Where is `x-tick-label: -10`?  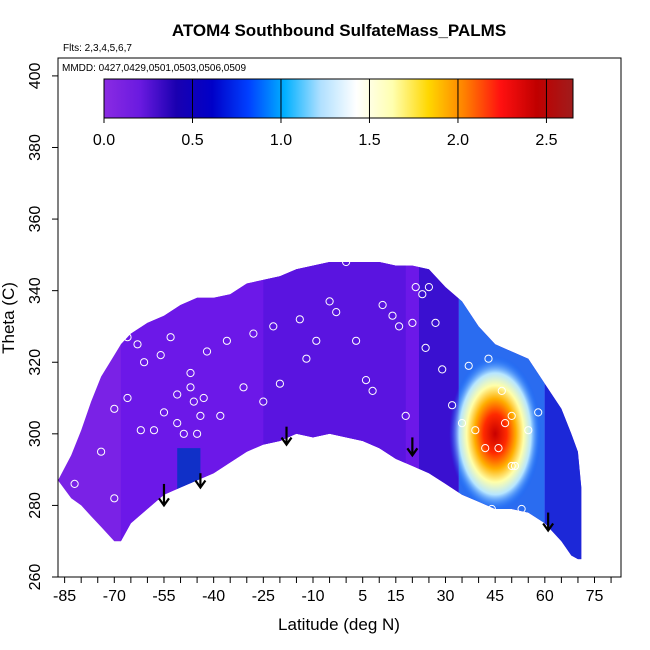
x-tick-label: -10 is located at coordinates (312, 596).